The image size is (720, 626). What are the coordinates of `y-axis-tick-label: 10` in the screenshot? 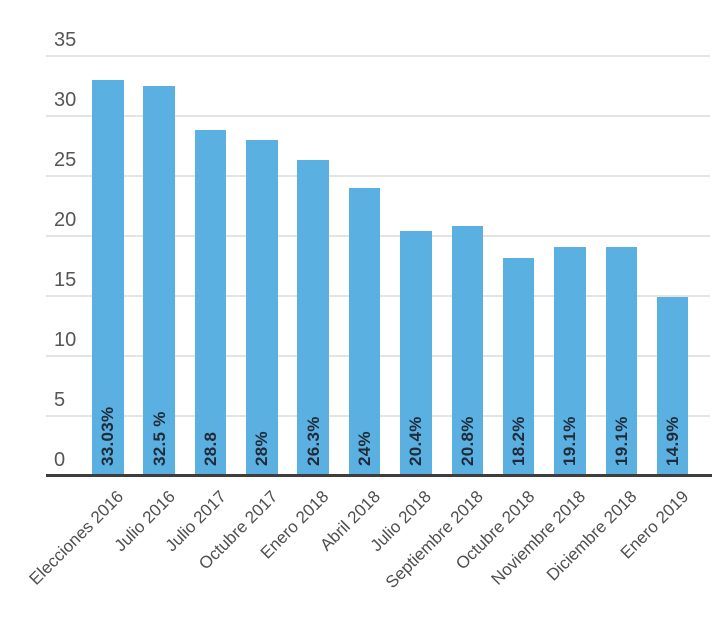 It's located at (65, 340).